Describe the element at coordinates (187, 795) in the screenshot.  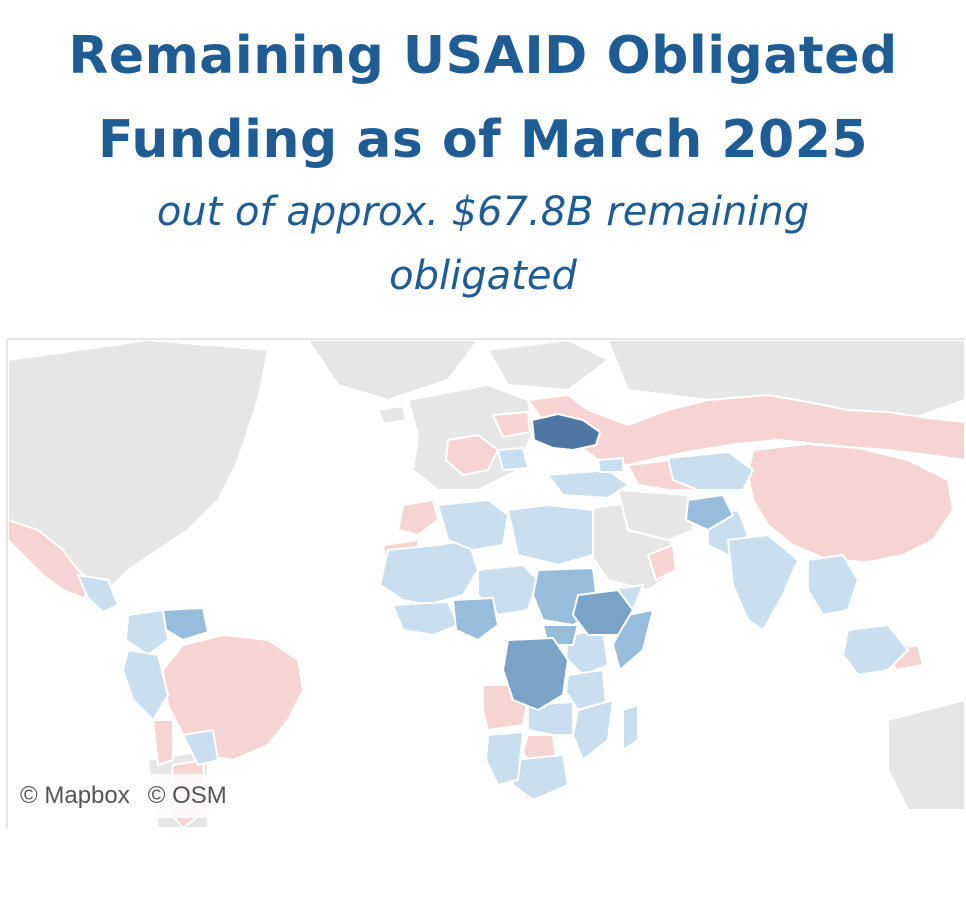
I see `osm-credit: © OSM` at that location.